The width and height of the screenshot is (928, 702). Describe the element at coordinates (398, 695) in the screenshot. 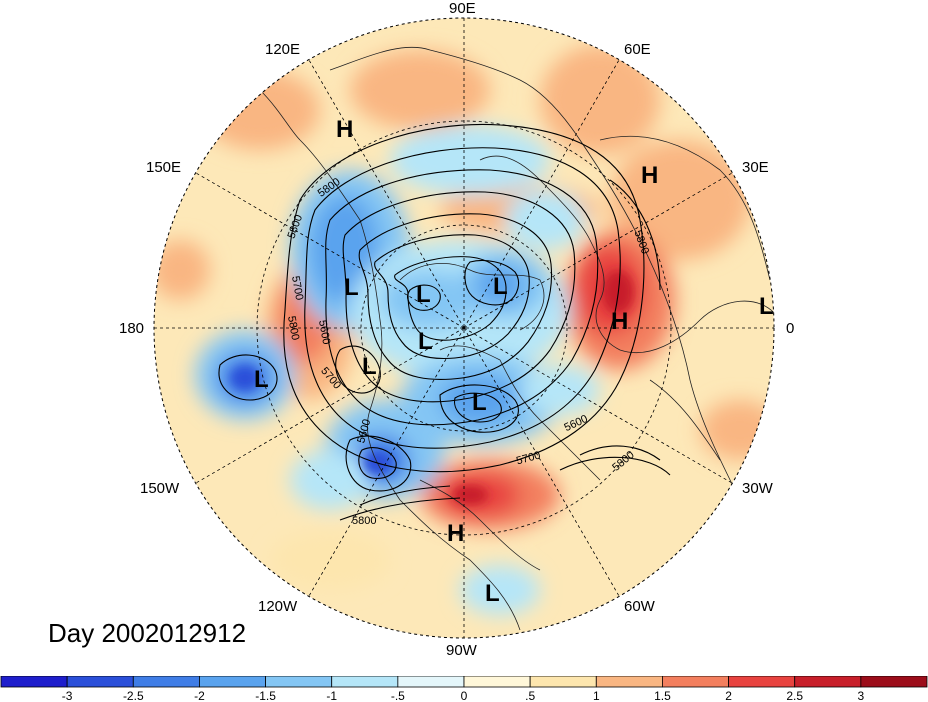

I see `colorbar-label: -.5` at that location.